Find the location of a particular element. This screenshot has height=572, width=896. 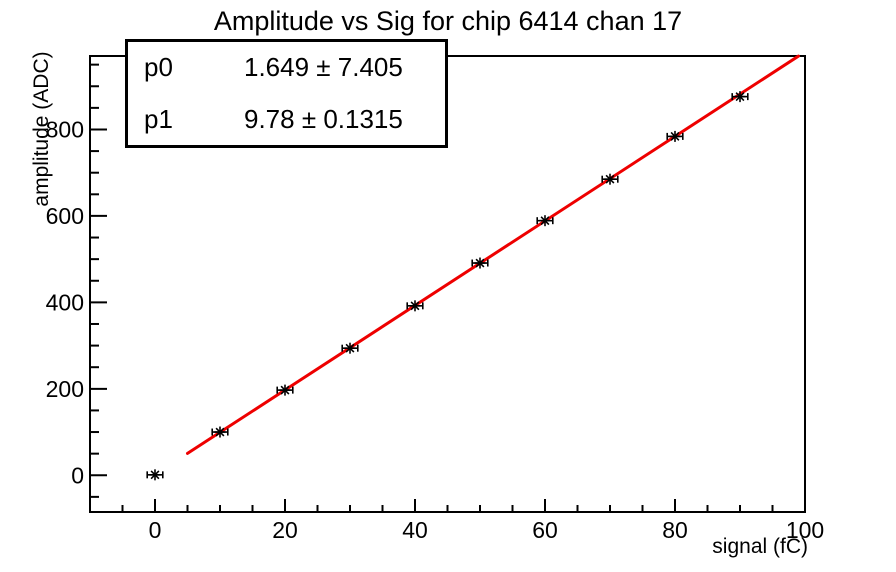

stats-param-value: 9.78 ± 0.1315 is located at coordinates (323, 118).